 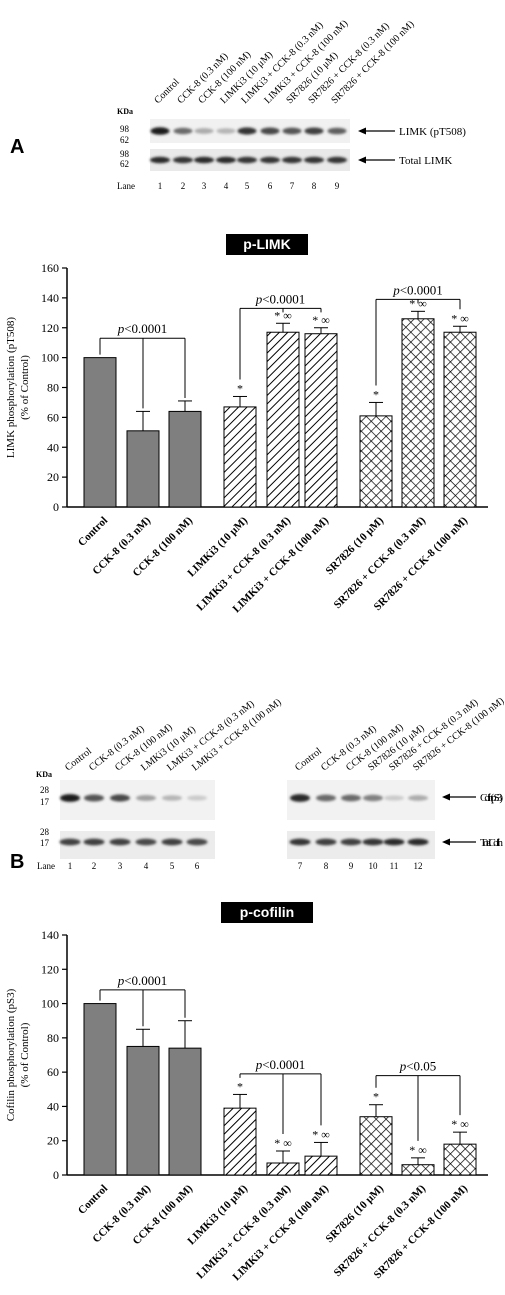 What do you see at coordinates (45, 790) in the screenshot?
I see `marker-28: 28` at bounding box center [45, 790].